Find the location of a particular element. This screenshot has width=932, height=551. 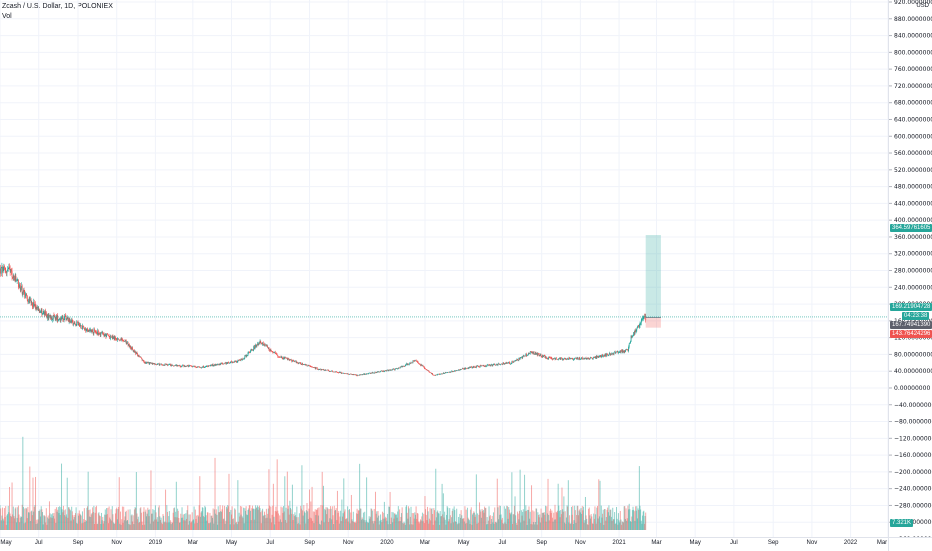

price-tick-label: 600.00000000 is located at coordinates (913, 136).